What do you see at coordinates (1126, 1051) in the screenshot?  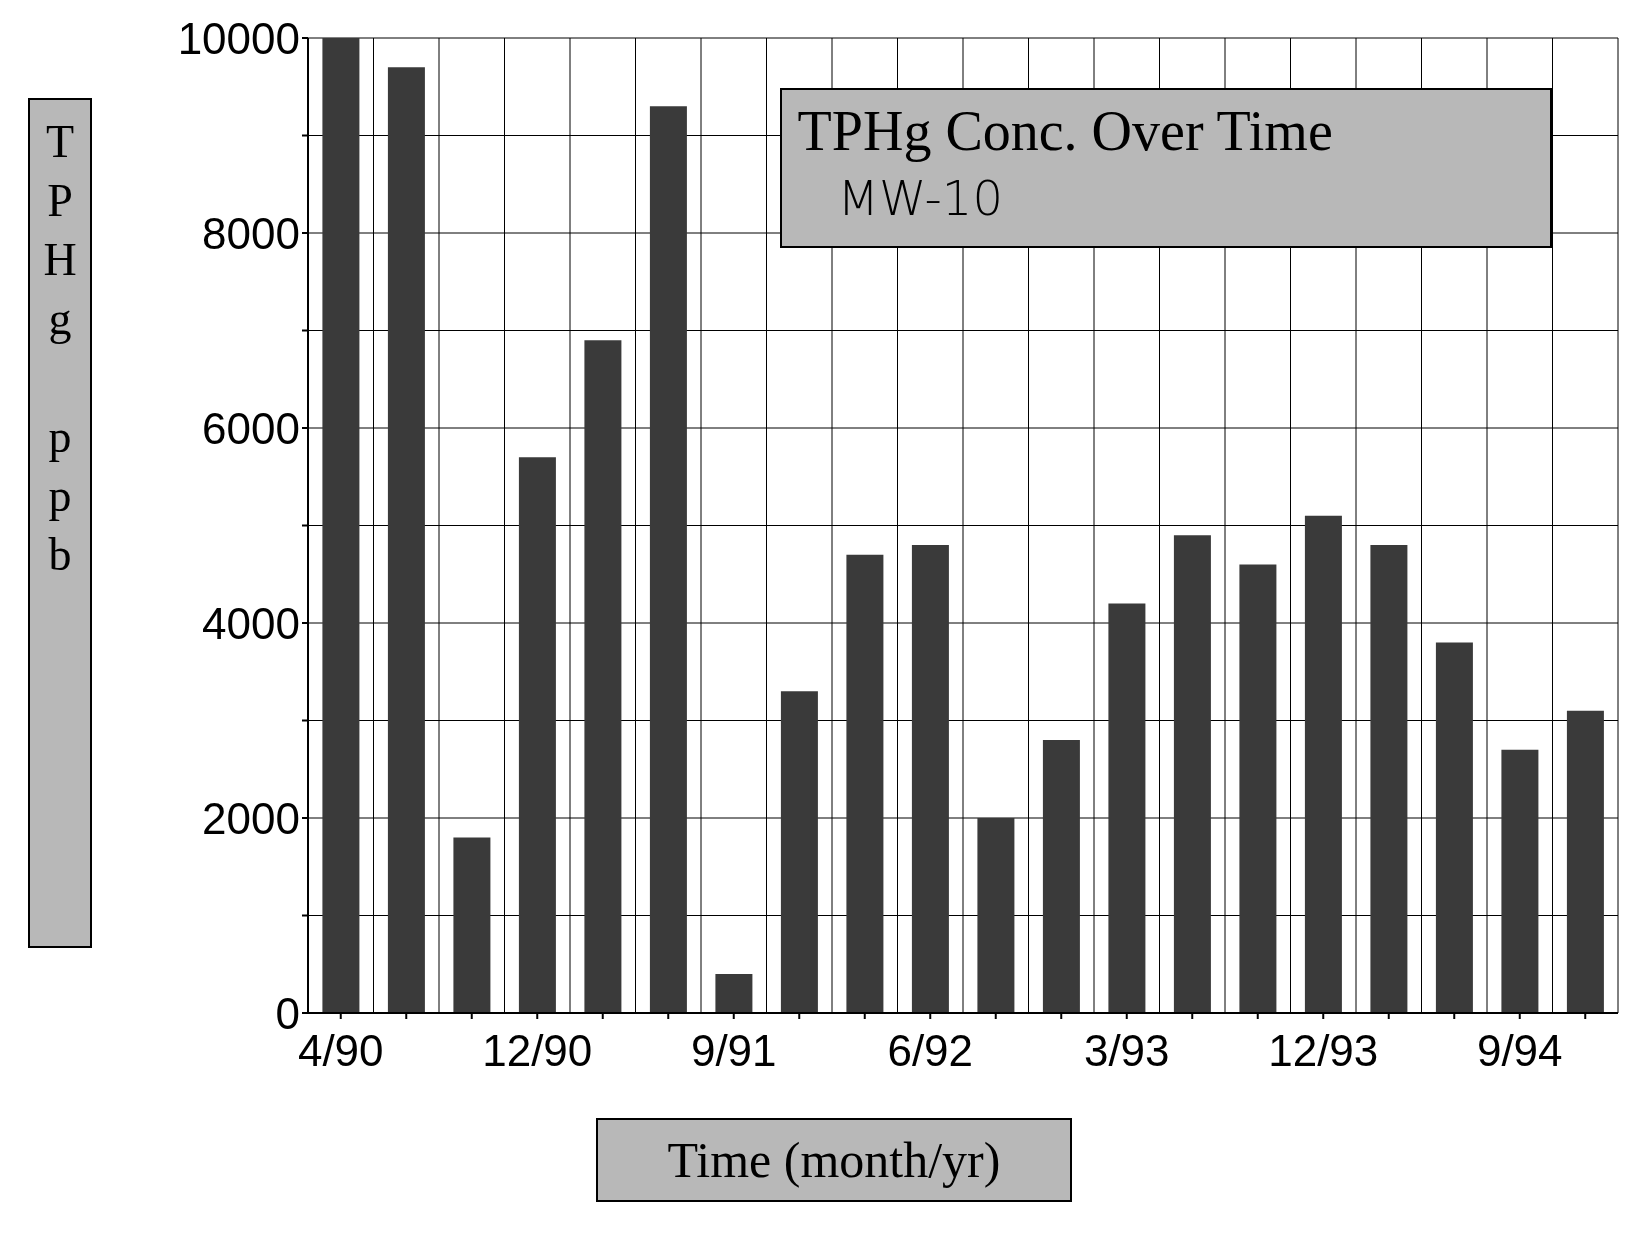 I see `x-tick-label: 3/93` at bounding box center [1126, 1051].